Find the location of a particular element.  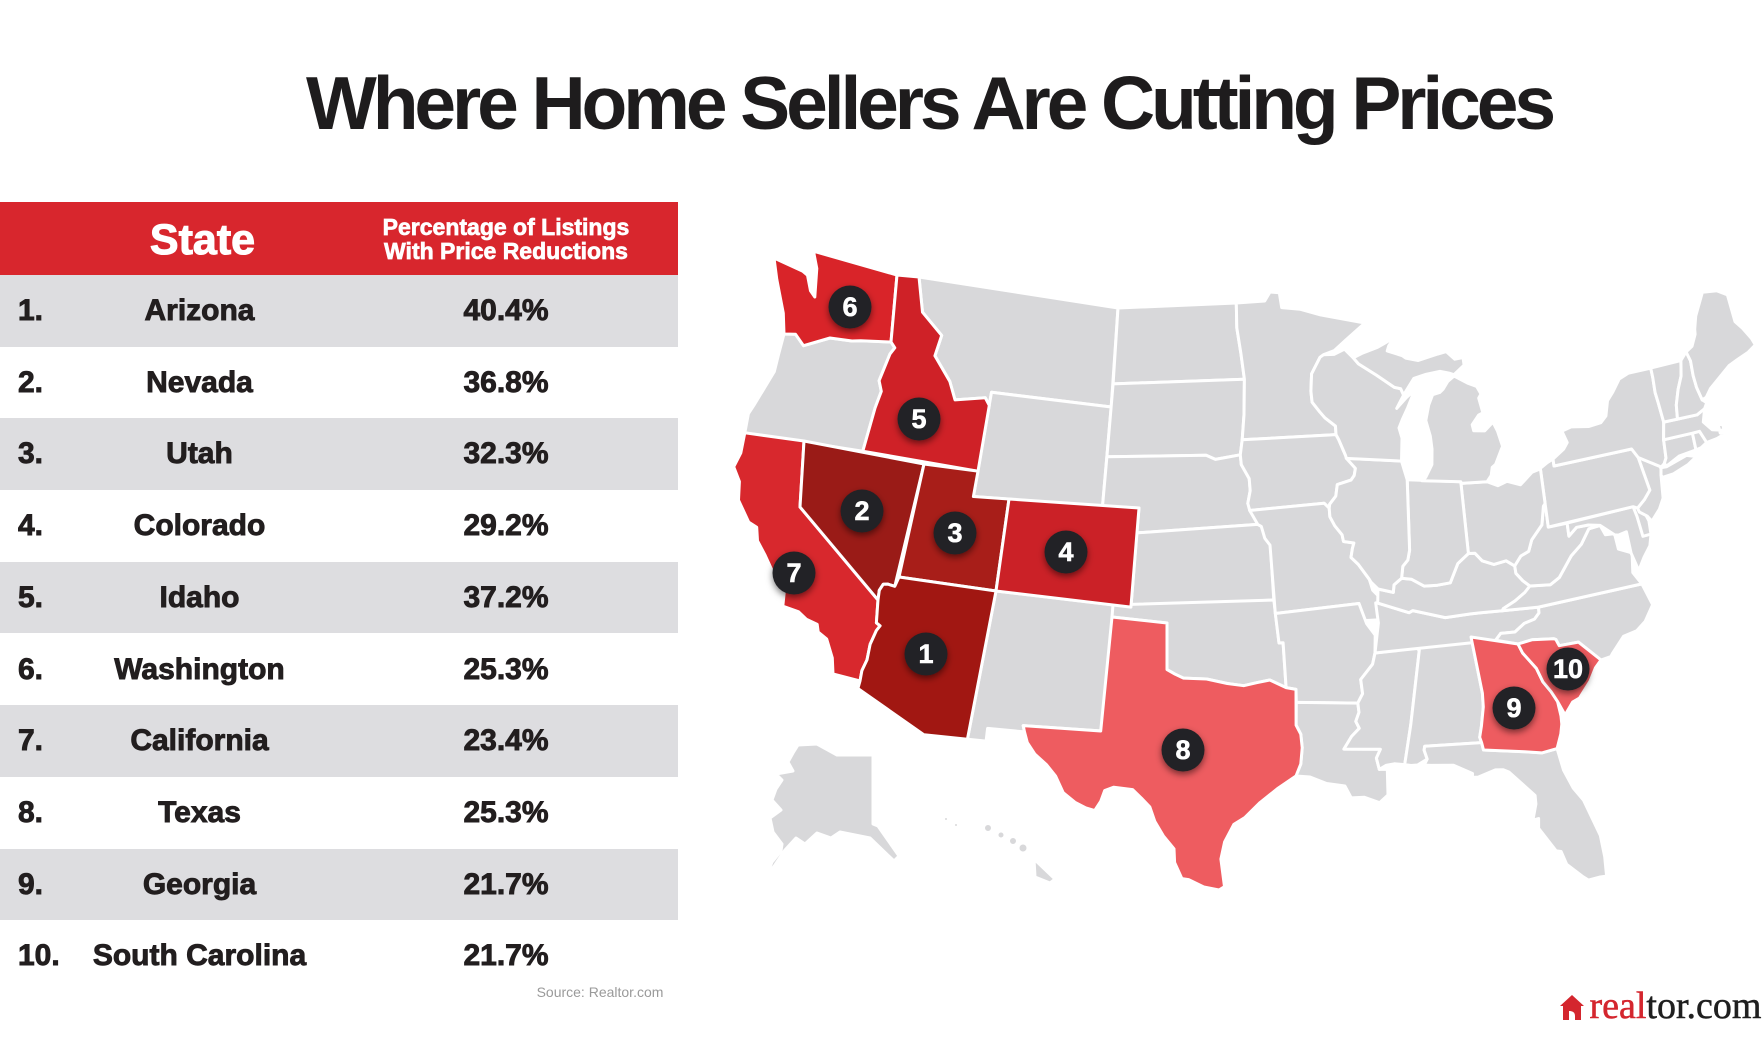

svg-text: 3 is located at coordinates (954, 533).